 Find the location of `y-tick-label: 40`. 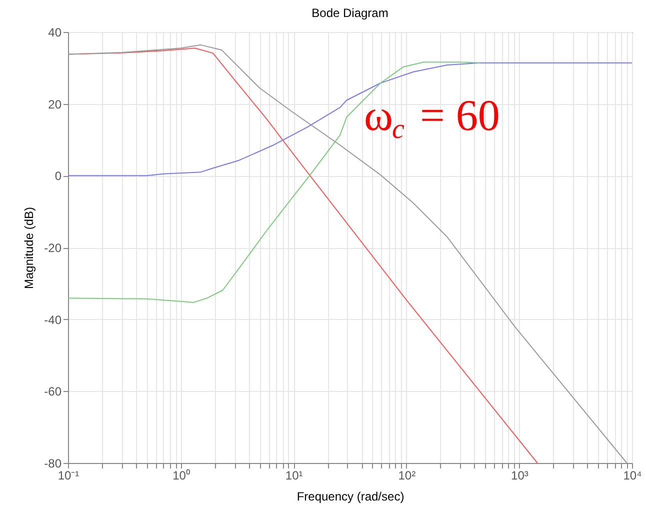

y-tick-label: 40 is located at coordinates (55, 33).